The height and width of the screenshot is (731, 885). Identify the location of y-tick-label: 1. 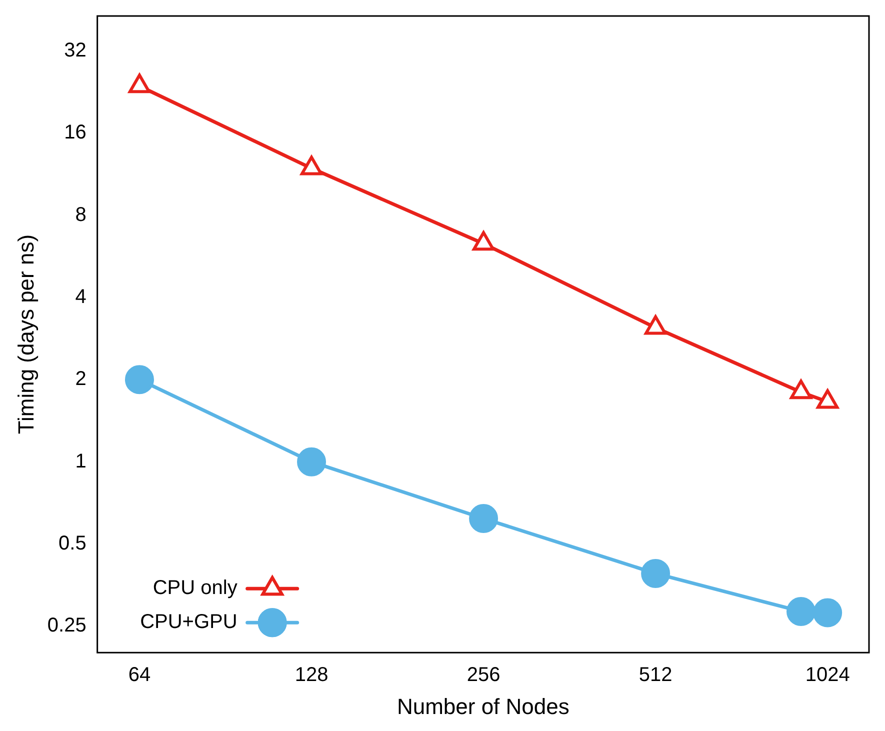
(80, 461).